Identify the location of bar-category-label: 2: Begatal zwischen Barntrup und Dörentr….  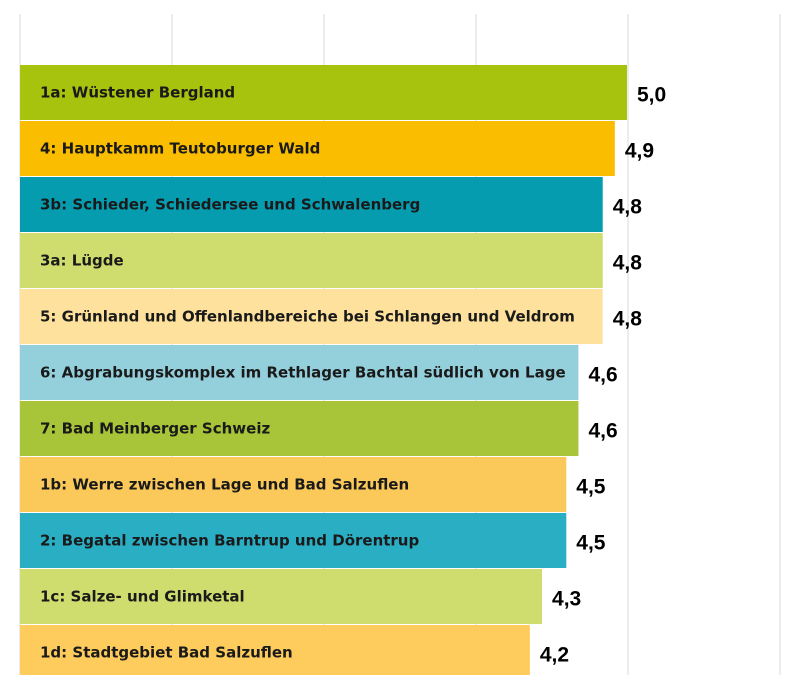
(229, 541).